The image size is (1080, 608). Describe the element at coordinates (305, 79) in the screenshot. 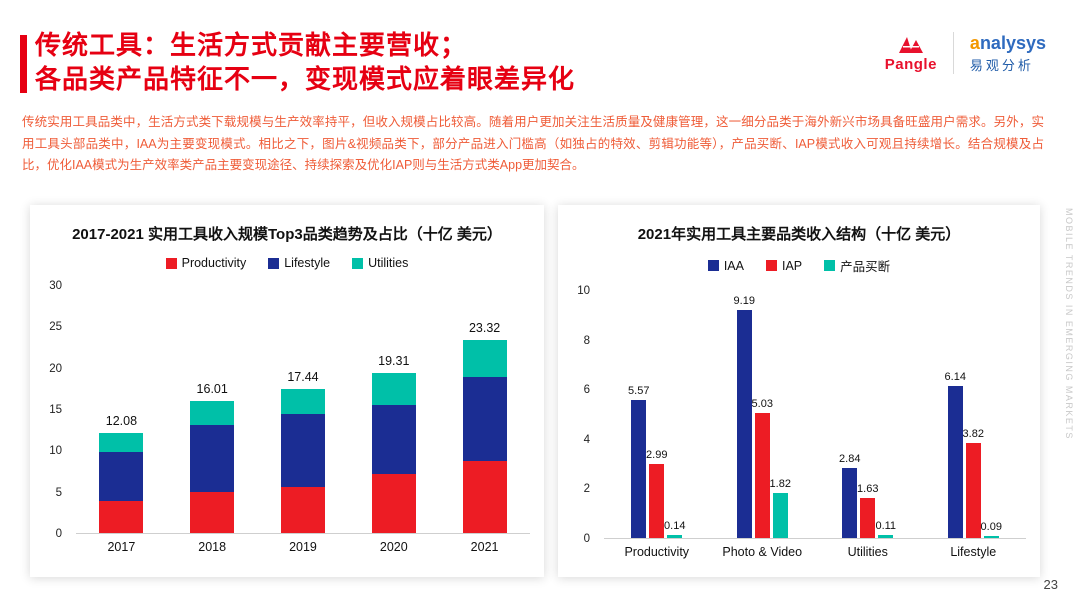

I see `page-title-line-2: 各品类产品特征不一，变现模式应着眼差异化` at that location.